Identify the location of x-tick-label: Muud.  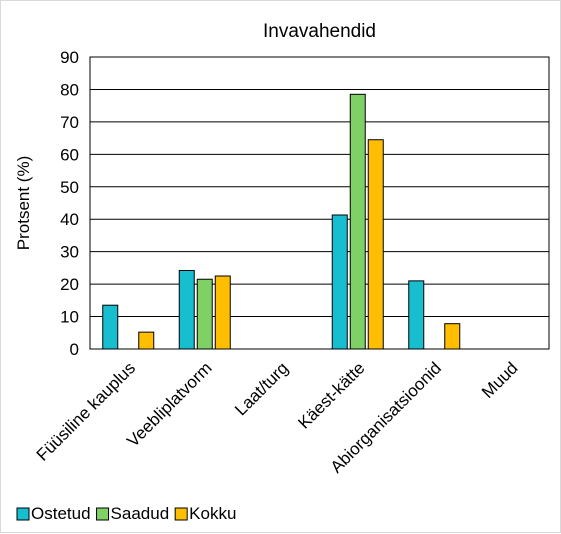
(500, 380).